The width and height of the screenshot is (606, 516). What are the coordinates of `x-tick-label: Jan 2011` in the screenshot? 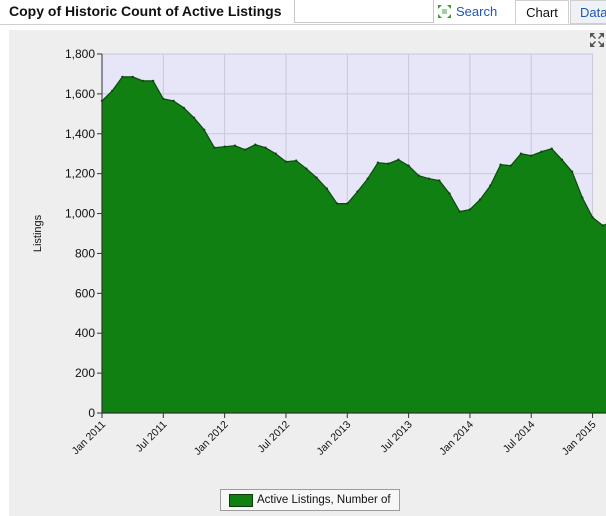 It's located at (89, 438).